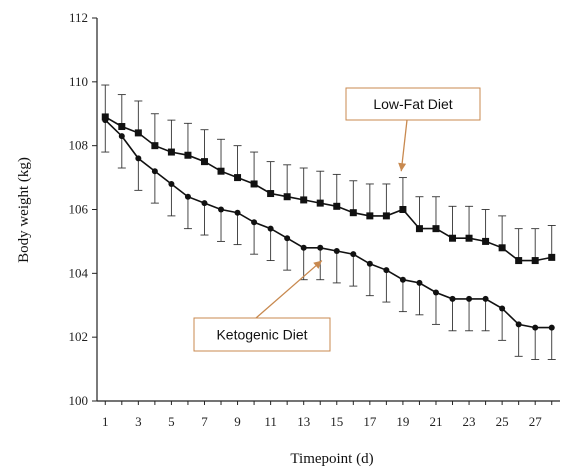  I want to click on x-tick-label: 23, so click(469, 421).